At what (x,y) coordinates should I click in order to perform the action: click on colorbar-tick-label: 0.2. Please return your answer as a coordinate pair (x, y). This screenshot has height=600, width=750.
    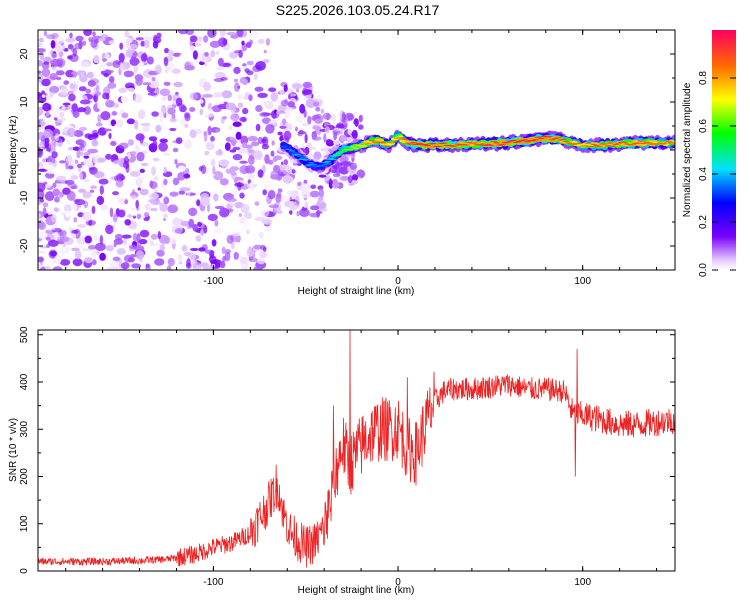
    Looking at the image, I should click on (703, 222).